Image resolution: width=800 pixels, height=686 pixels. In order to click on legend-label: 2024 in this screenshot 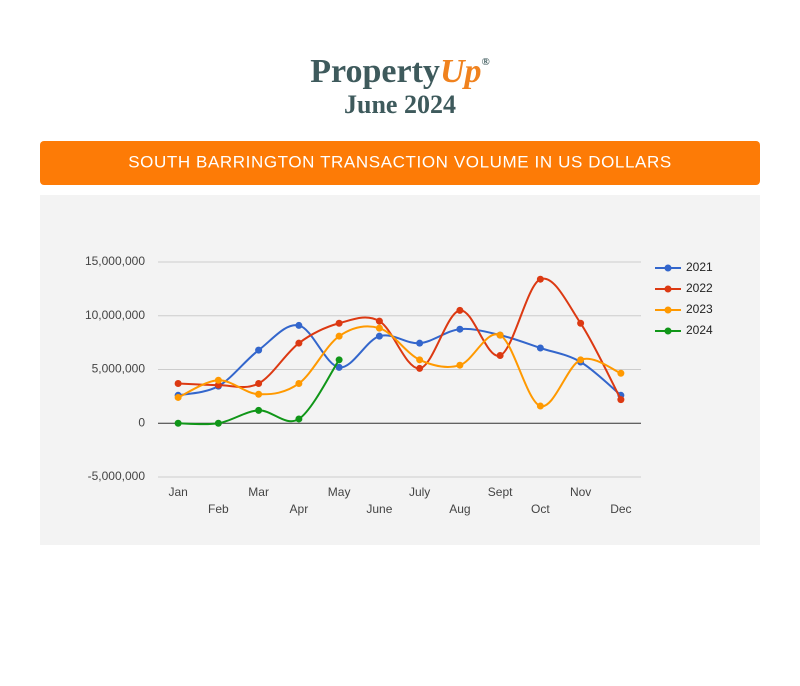, I will do `click(699, 330)`.